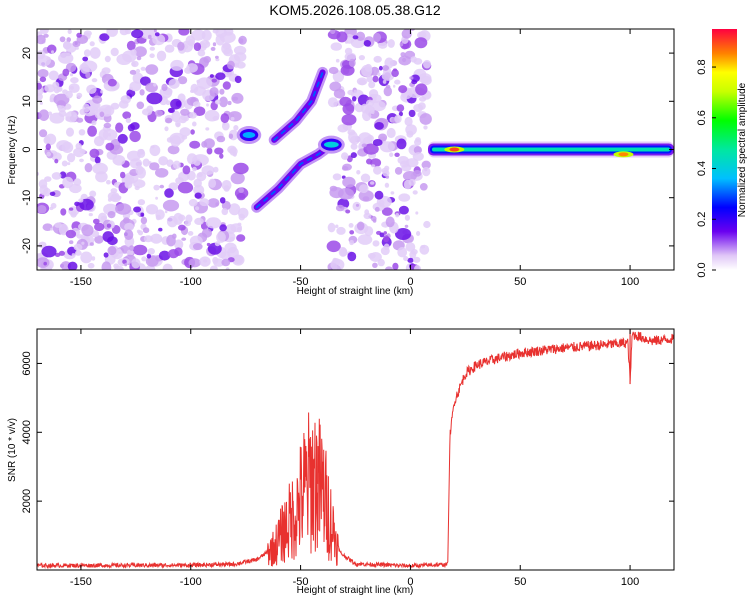  Describe the element at coordinates (81, 582) in the screenshot. I see `x-tick-label: -150` at that location.